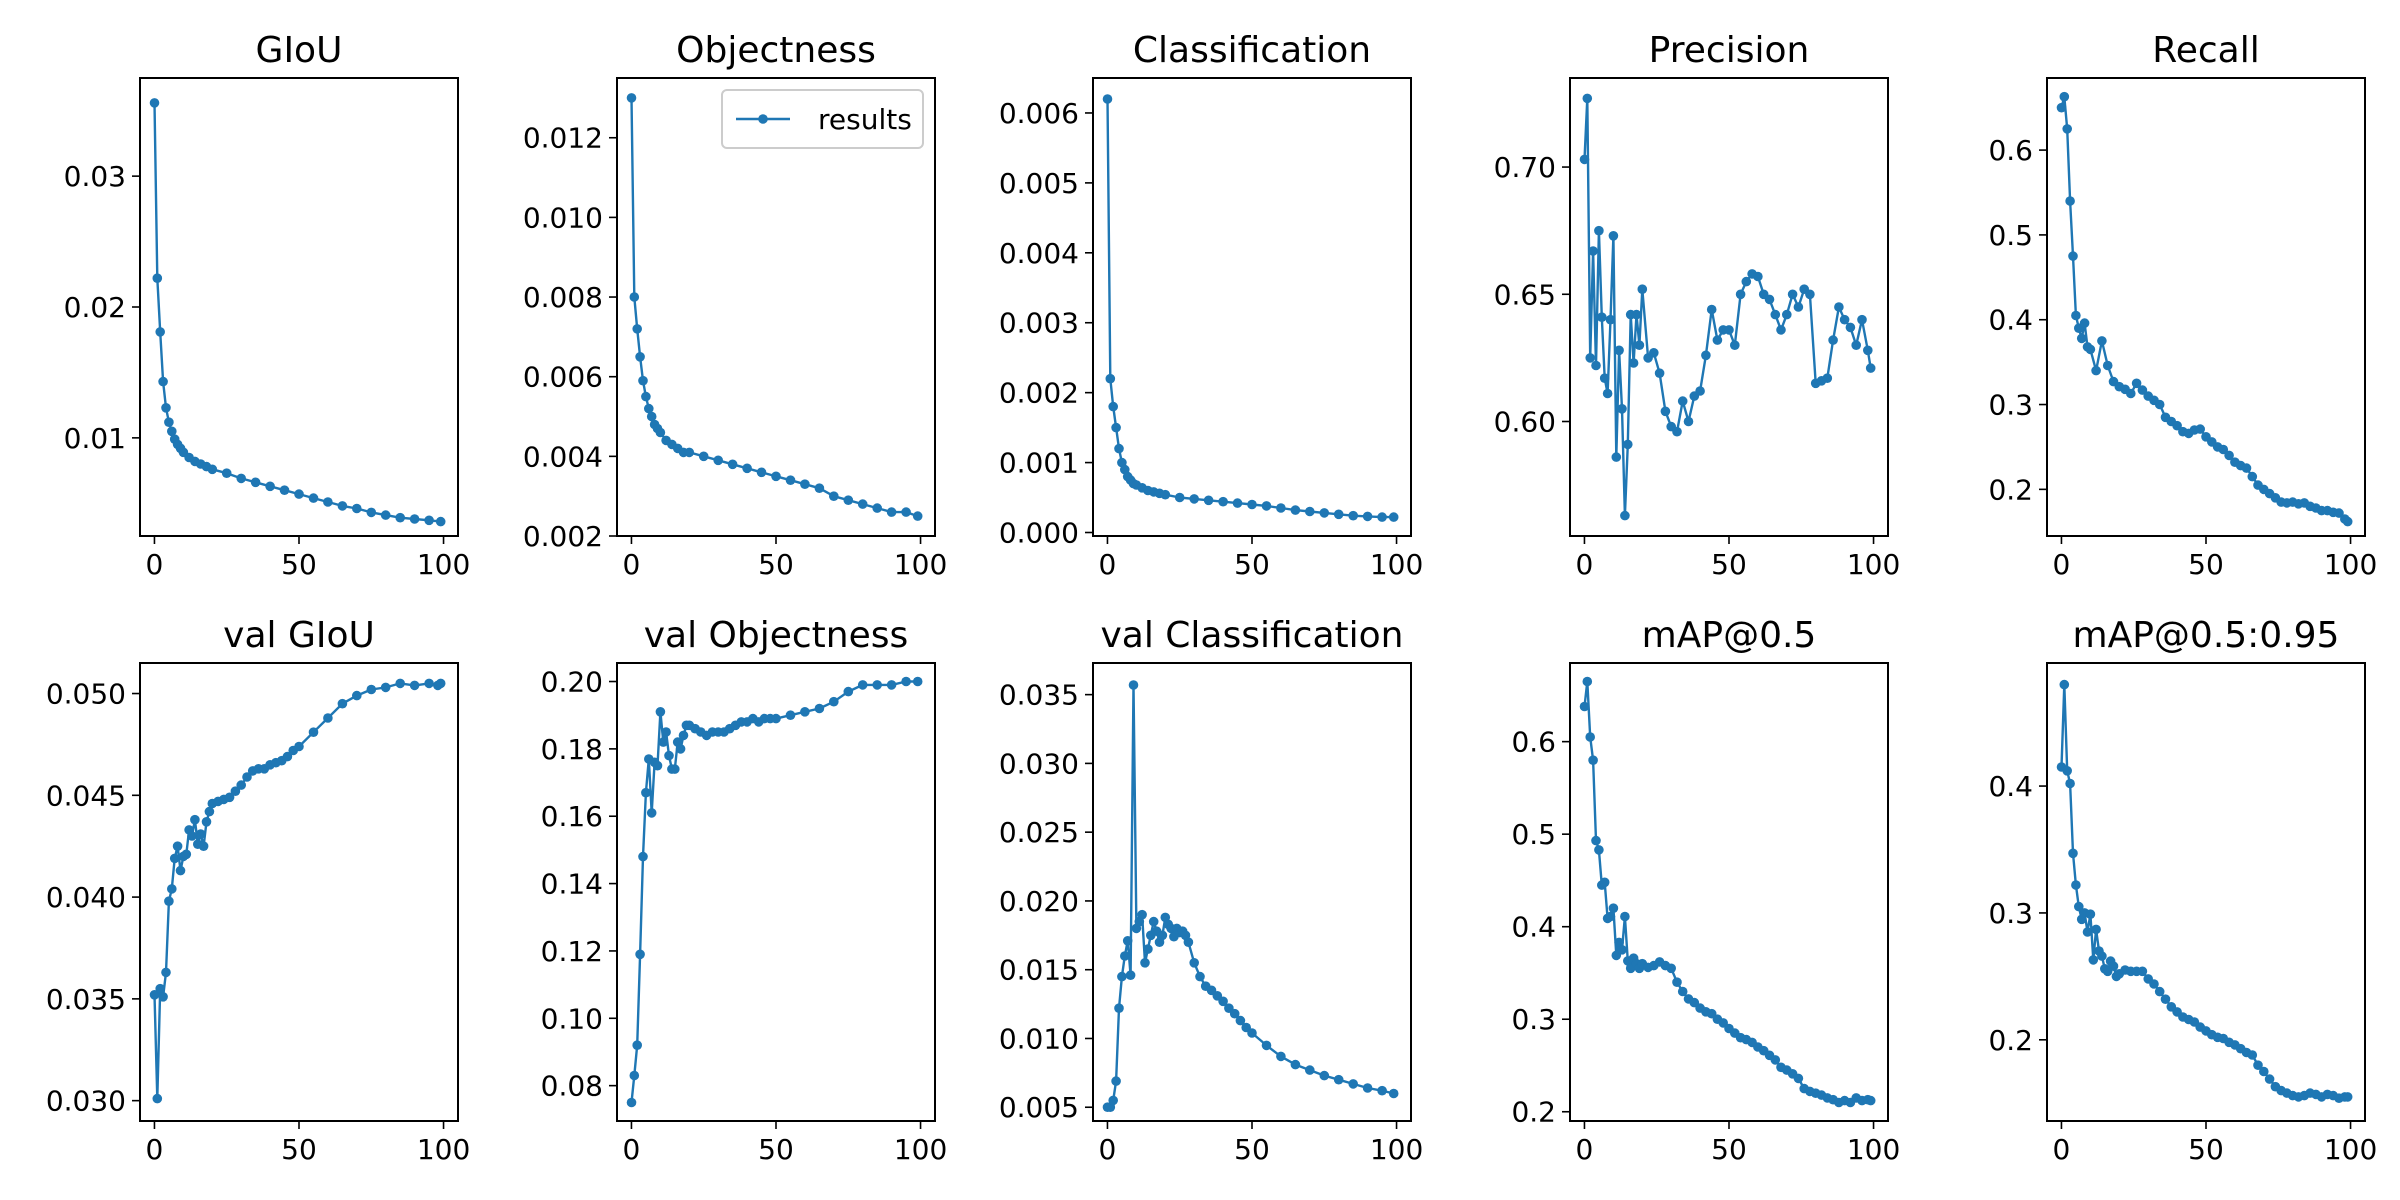  What do you see at coordinates (2010, 235) in the screenshot?
I see `y-tick-label: 0.5` at bounding box center [2010, 235].